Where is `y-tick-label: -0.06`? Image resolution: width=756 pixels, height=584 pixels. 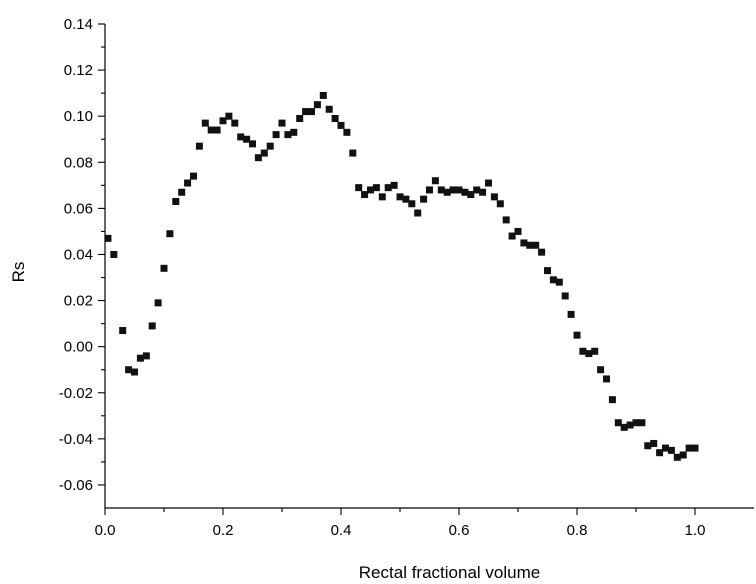 y-tick-label: -0.06 is located at coordinates (76, 485).